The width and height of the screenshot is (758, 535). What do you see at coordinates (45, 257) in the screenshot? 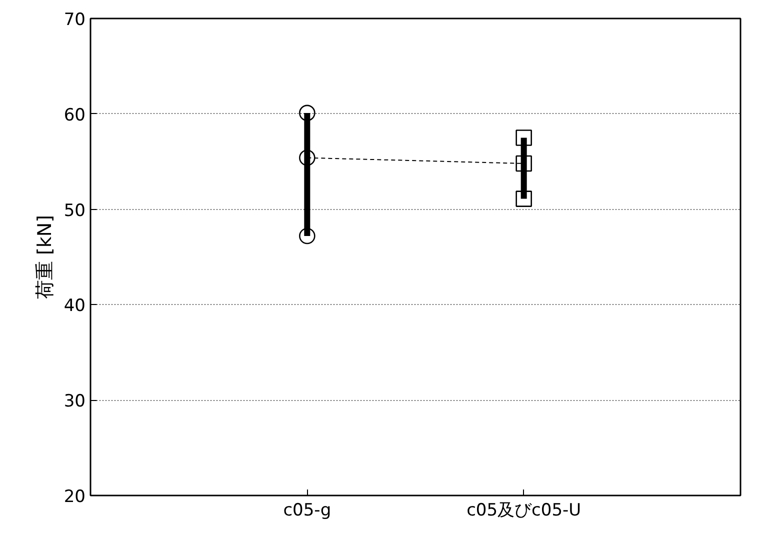
I see `y-axis-title: 荷重 [kN]` at bounding box center [45, 257].